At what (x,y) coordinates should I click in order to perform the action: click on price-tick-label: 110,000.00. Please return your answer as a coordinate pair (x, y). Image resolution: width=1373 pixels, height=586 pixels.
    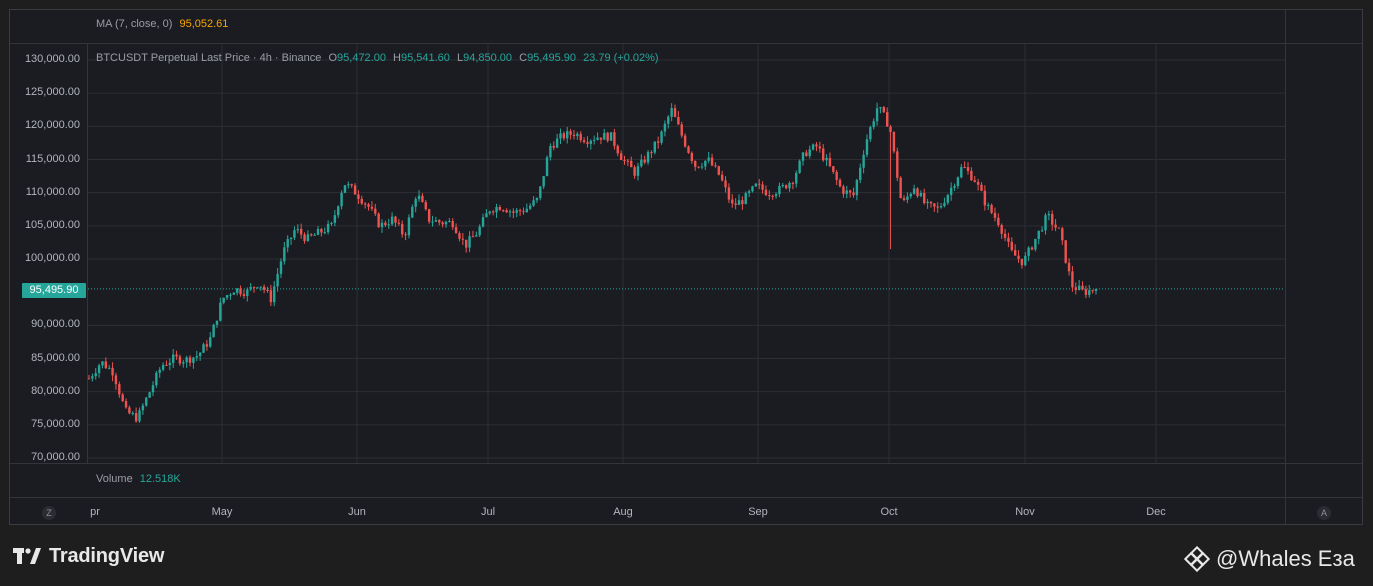
    Looking at the image, I should click on (52, 191).